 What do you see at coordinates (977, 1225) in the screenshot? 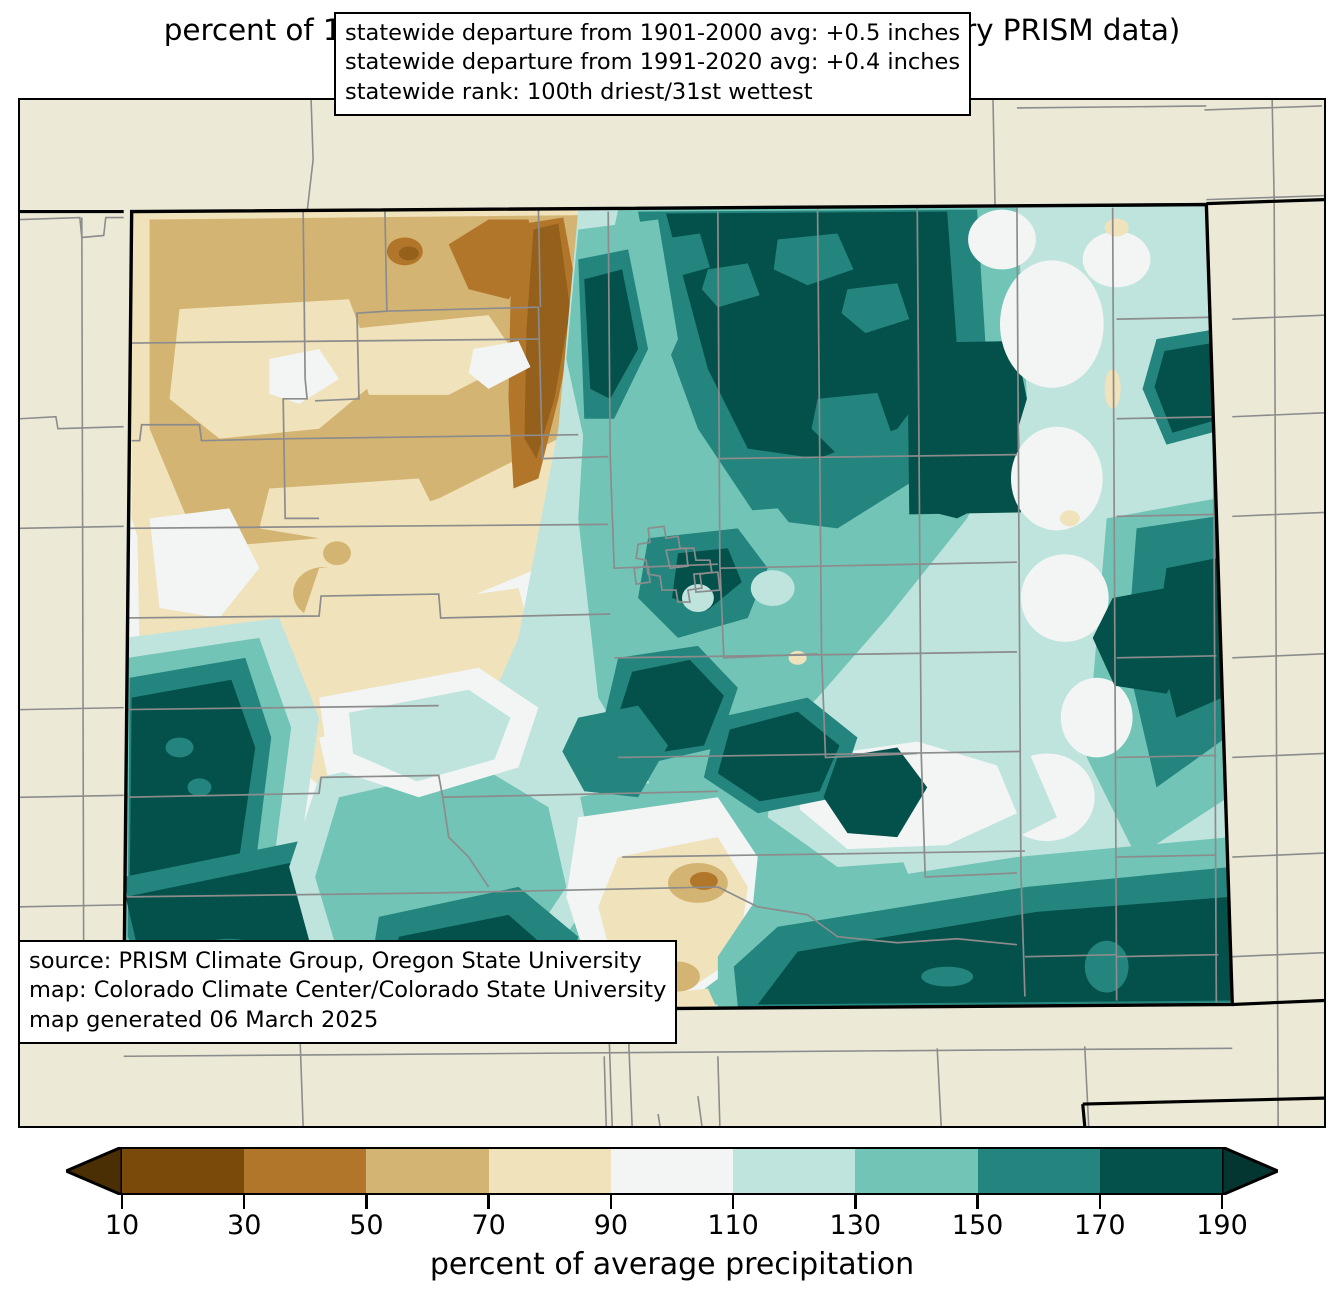
I see `colorbar-tick-label-150: 150` at bounding box center [977, 1225].